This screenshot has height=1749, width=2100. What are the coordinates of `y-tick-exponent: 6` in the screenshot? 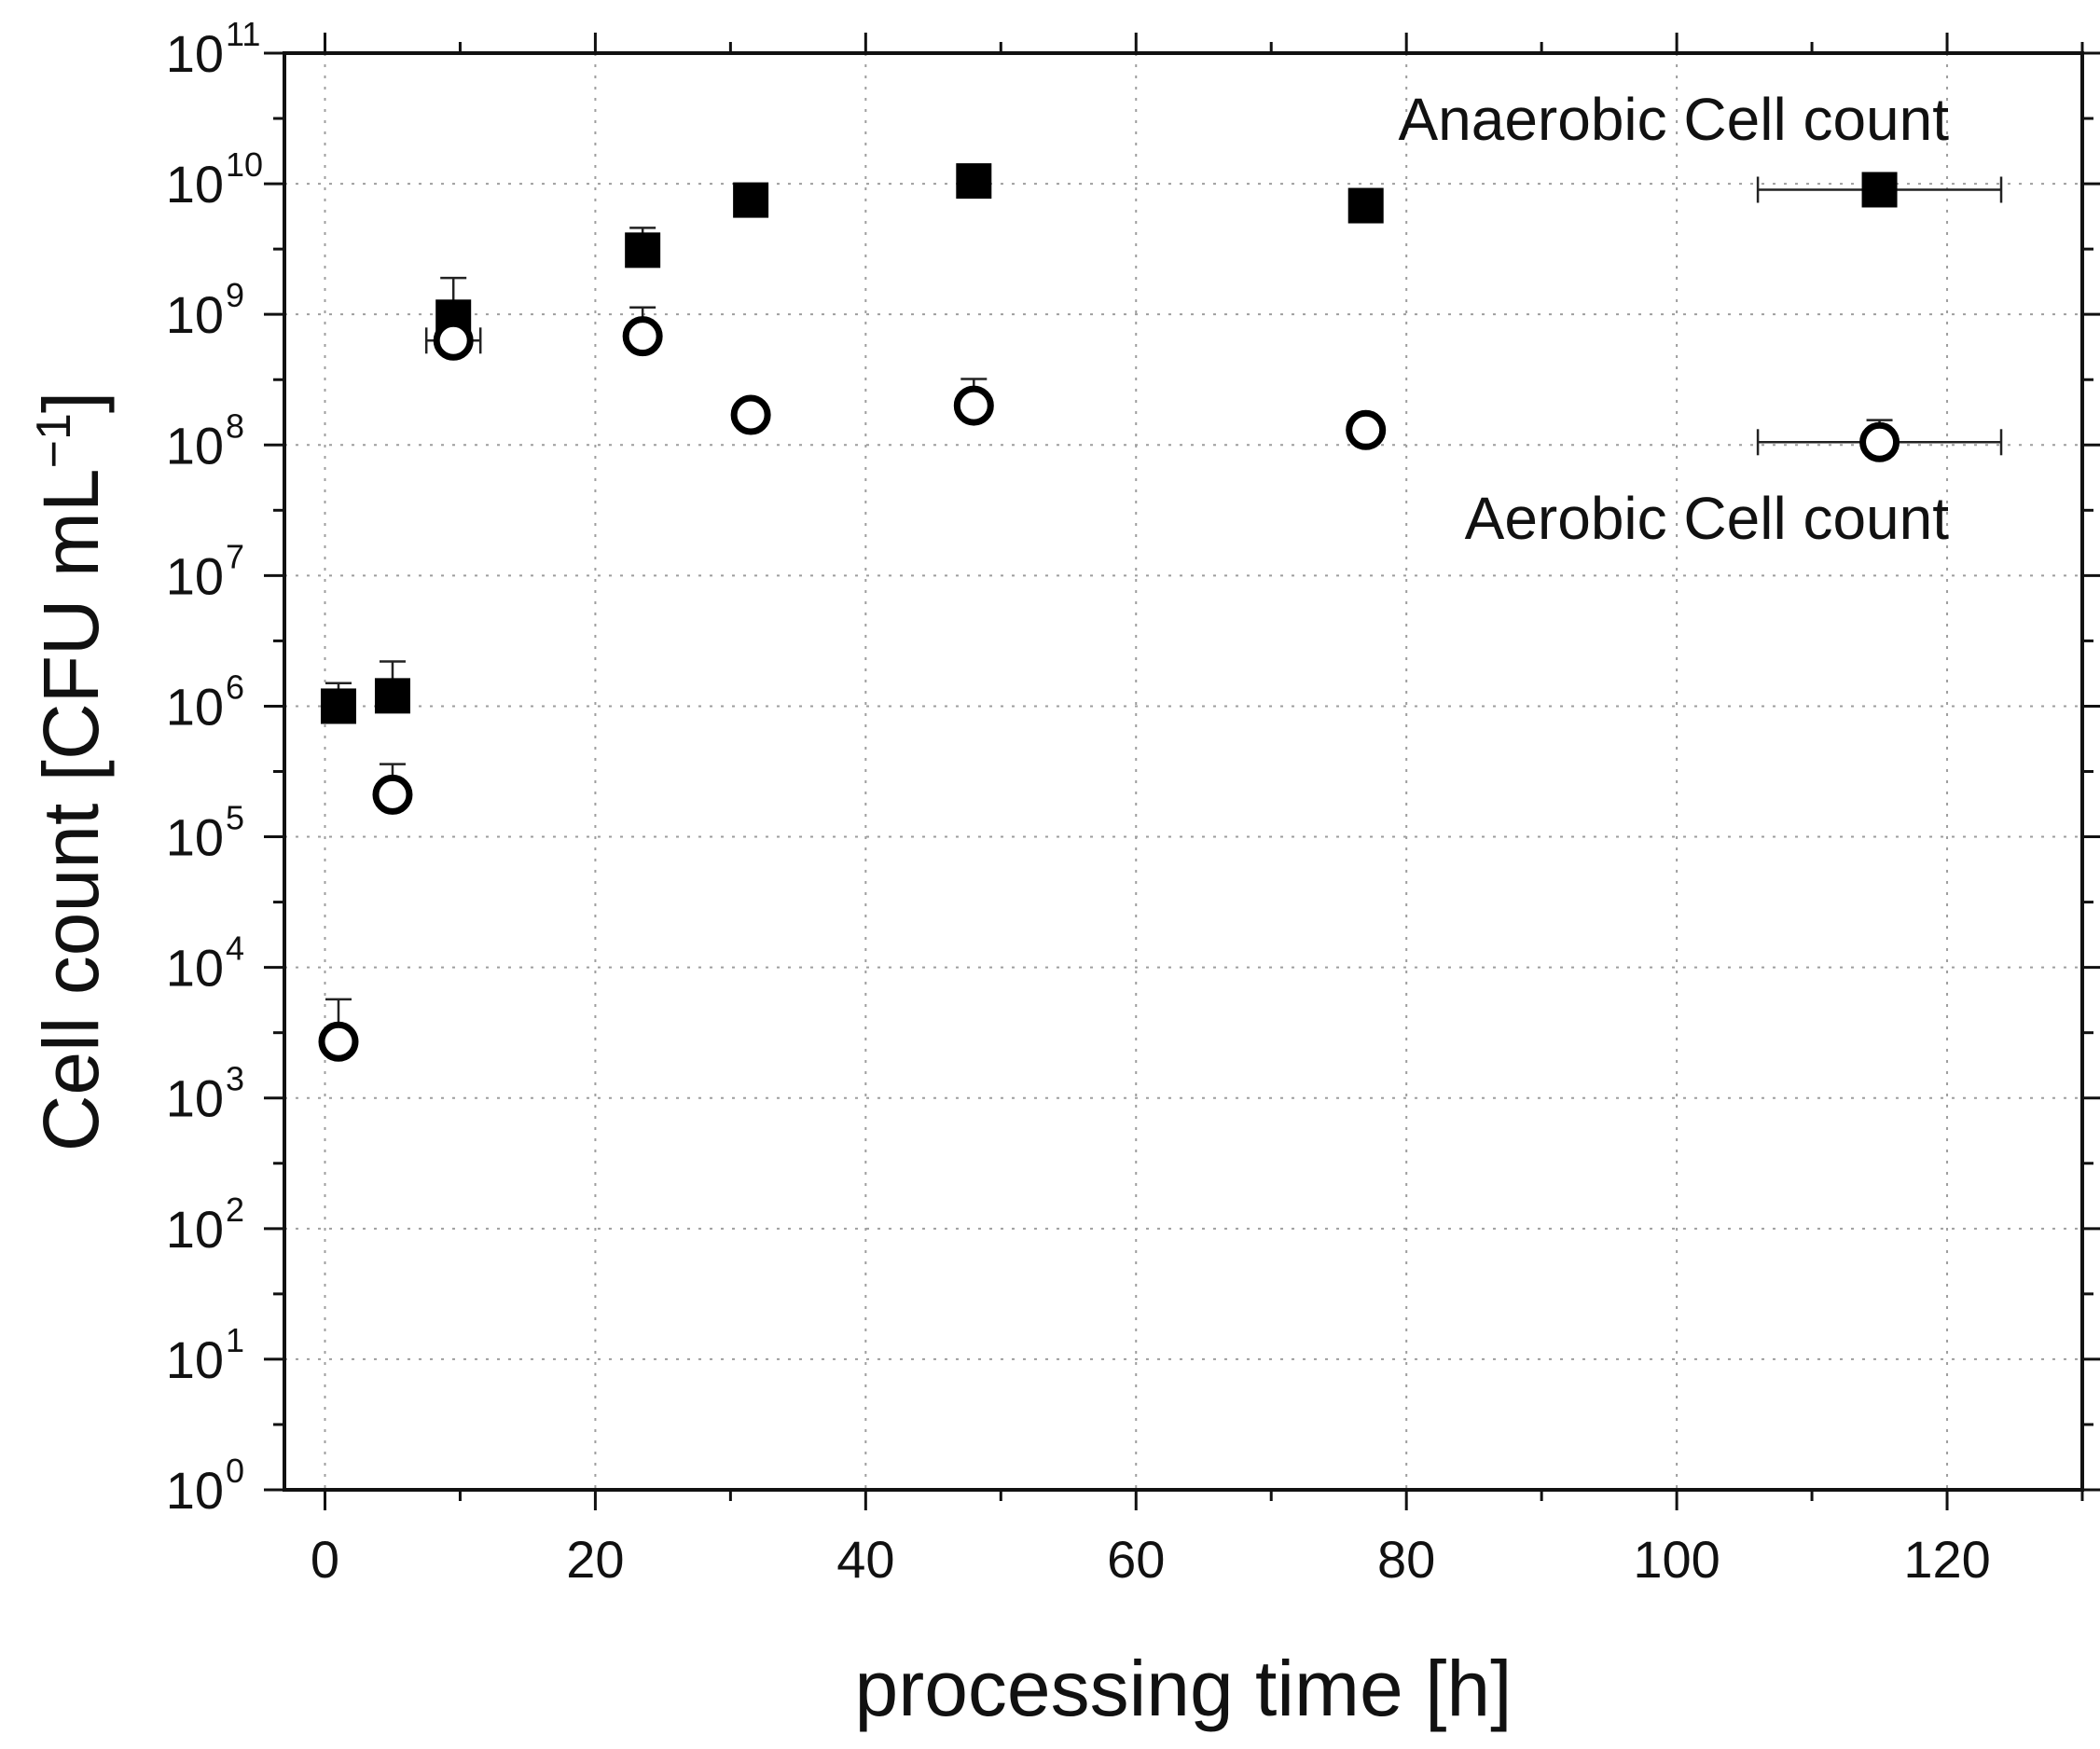 It's located at (235, 687).